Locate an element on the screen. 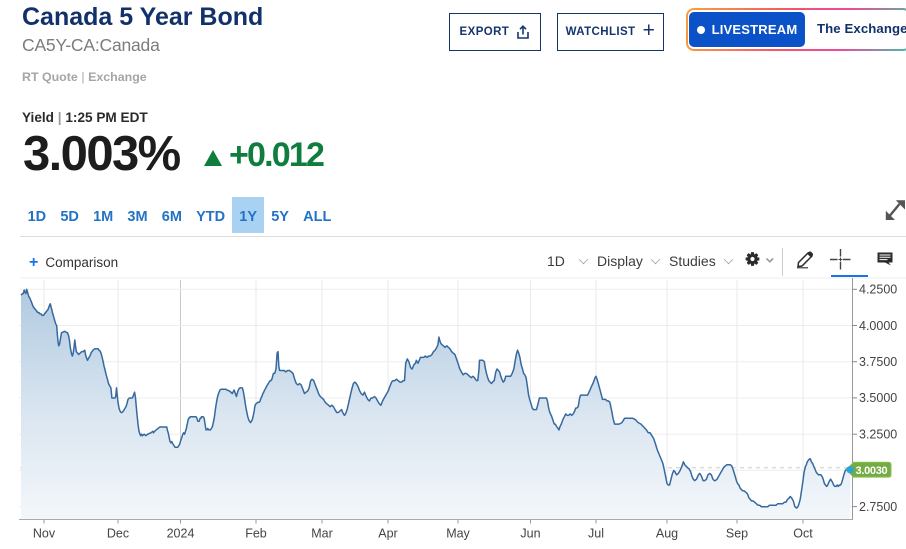 The height and width of the screenshot is (549, 906). svg-text: 4.0000 is located at coordinates (878, 326).